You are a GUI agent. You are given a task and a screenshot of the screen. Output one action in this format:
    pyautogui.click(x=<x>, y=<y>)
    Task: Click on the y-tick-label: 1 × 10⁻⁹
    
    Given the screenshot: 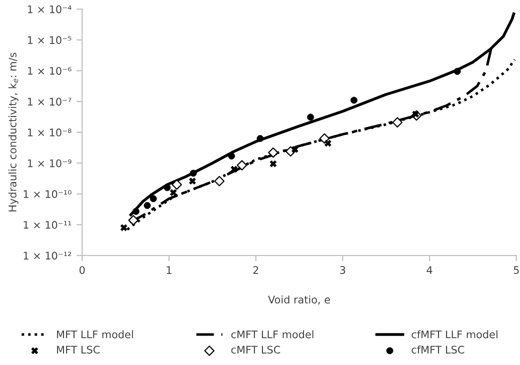 What is the action you would take?
    pyautogui.click(x=50, y=163)
    